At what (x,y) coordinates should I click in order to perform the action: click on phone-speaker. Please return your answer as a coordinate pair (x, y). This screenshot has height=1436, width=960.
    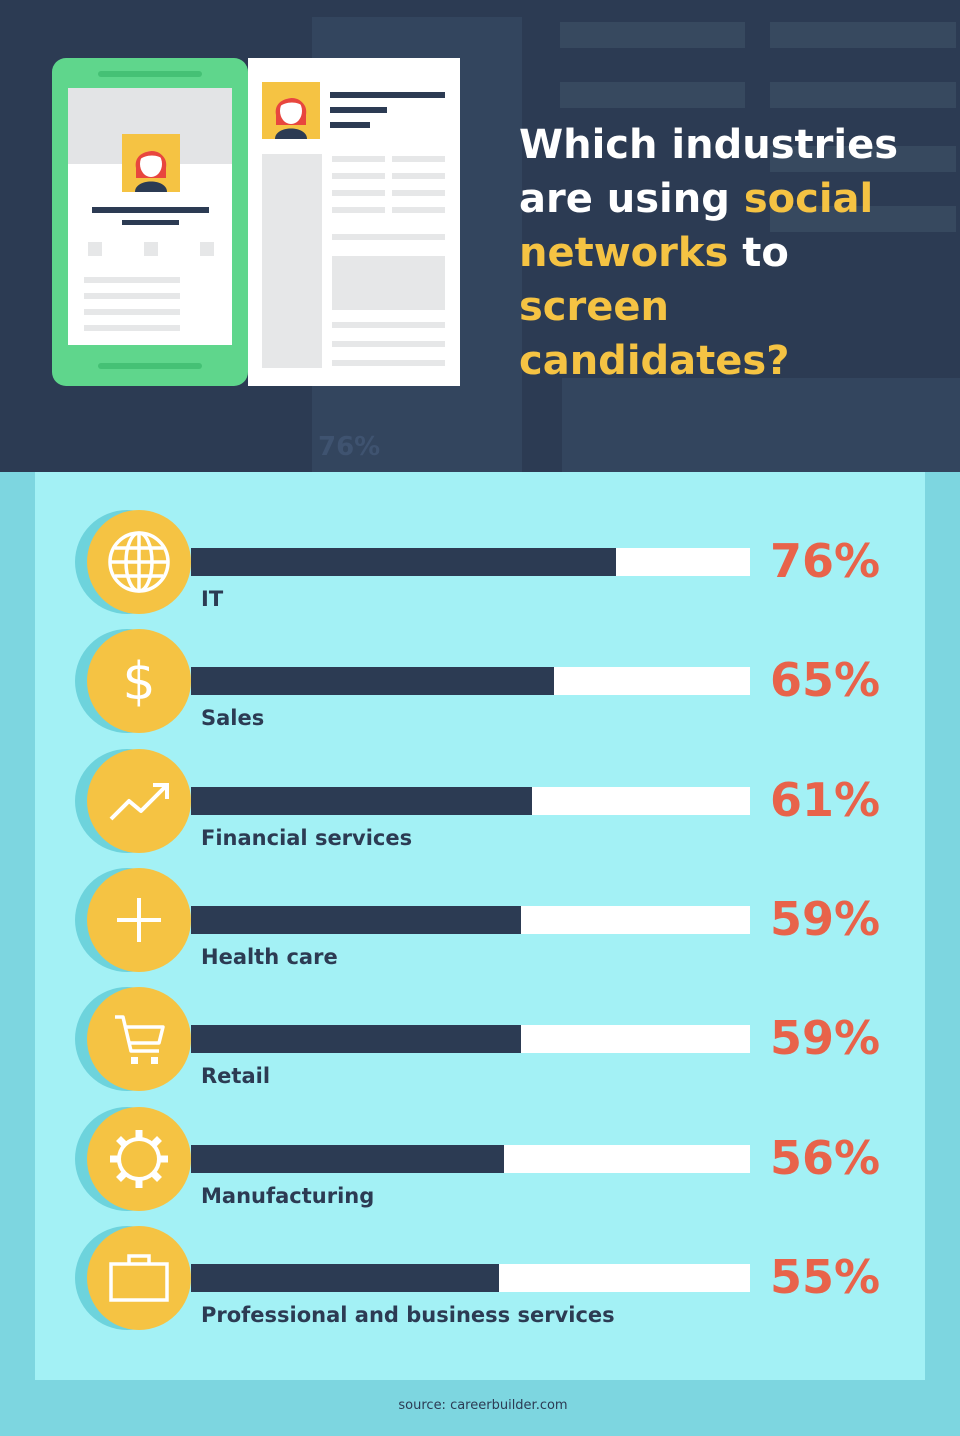
    Looking at the image, I should click on (150, 74).